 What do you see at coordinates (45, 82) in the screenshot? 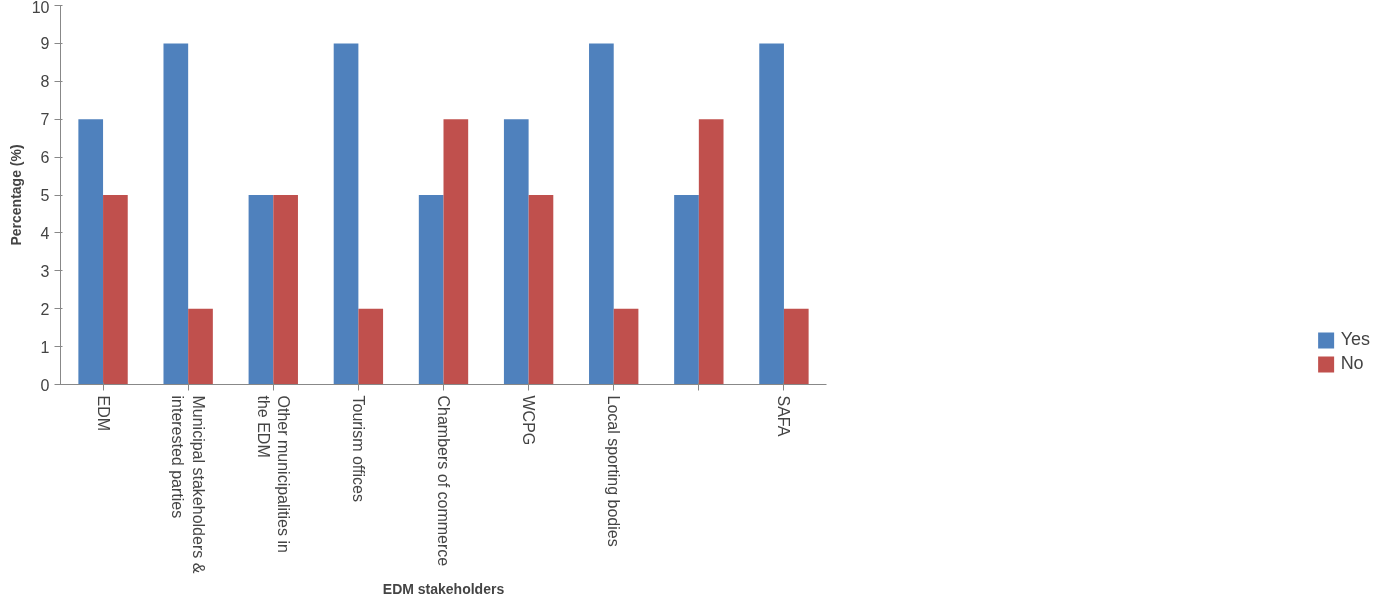
I see `y-tick-label: 8` at bounding box center [45, 82].